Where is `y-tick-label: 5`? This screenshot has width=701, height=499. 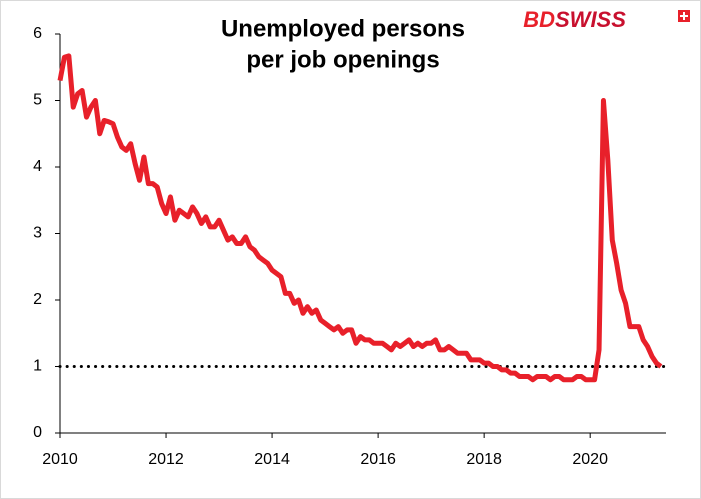 y-tick-label: 5 is located at coordinates (37, 100).